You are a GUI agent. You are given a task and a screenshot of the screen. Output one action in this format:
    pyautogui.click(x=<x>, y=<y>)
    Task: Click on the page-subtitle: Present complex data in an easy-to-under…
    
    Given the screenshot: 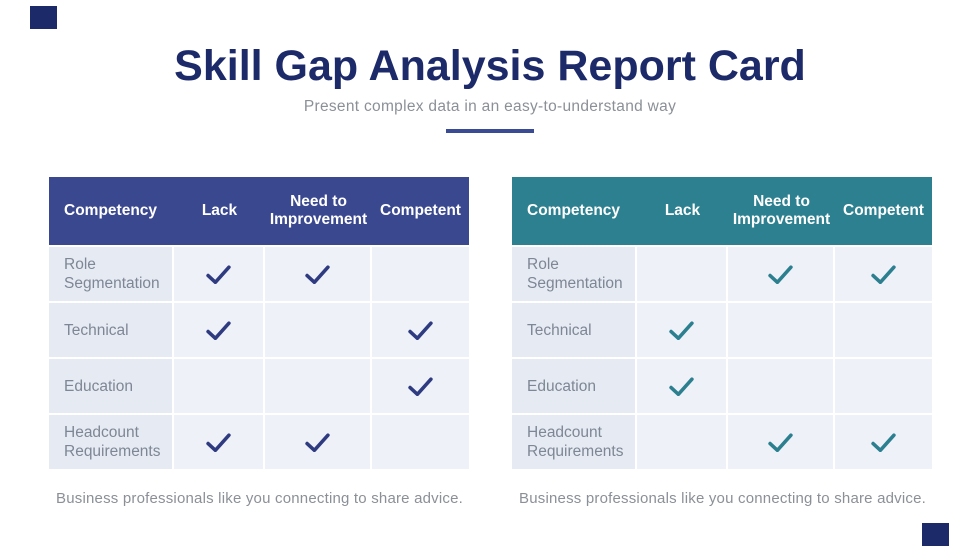 What is the action you would take?
    pyautogui.click(x=490, y=106)
    